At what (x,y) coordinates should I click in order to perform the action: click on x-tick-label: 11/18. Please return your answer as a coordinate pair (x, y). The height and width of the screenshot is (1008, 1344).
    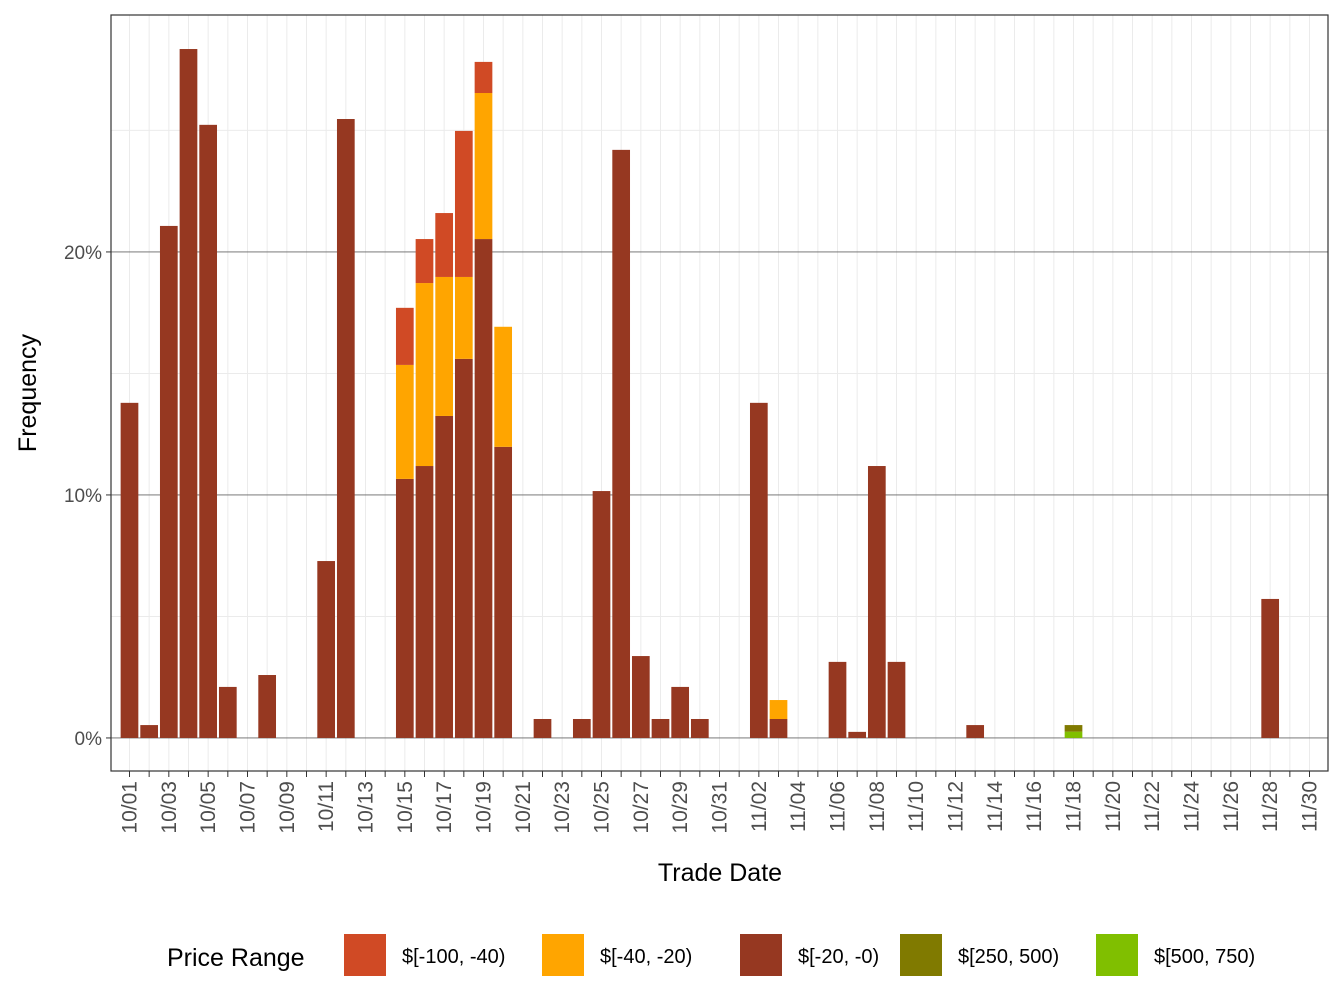
    Looking at the image, I should click on (1074, 806).